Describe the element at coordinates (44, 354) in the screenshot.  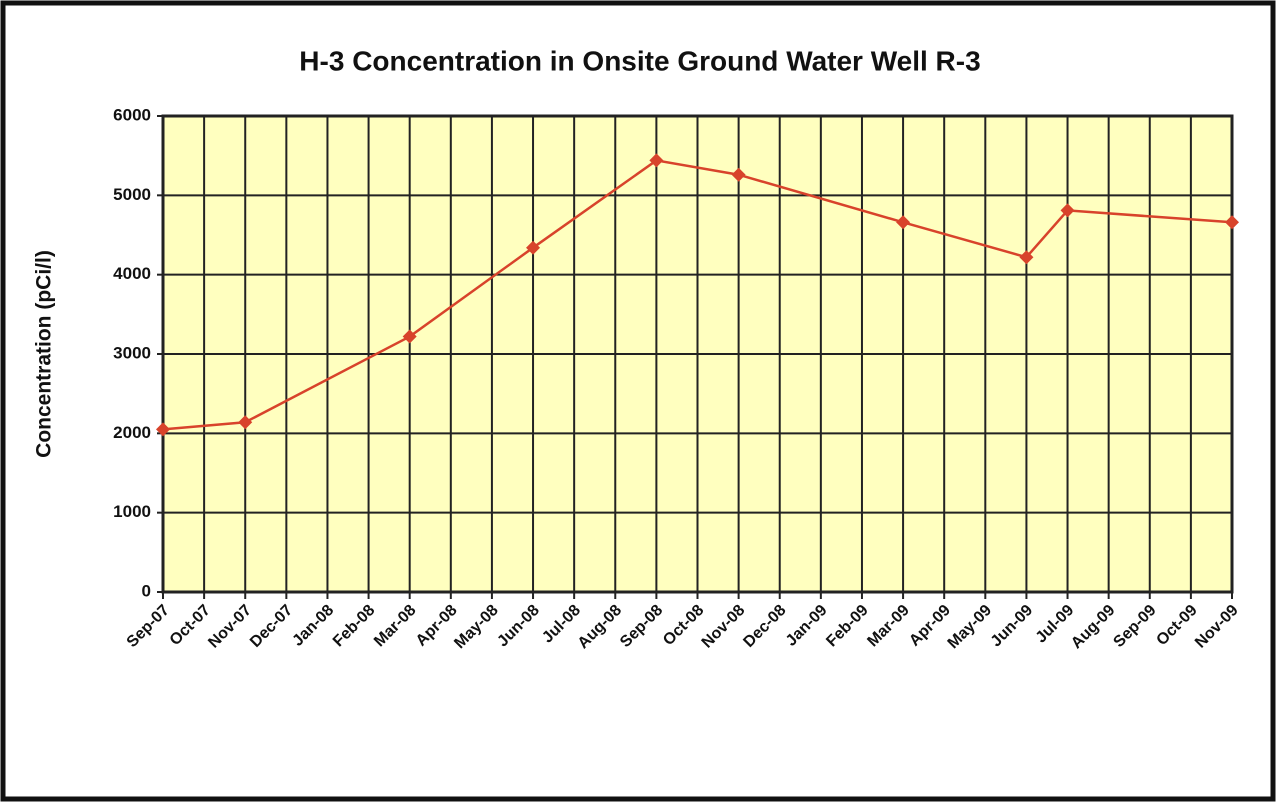
I see `y-axis-label: Concentration (pCi/l)` at that location.